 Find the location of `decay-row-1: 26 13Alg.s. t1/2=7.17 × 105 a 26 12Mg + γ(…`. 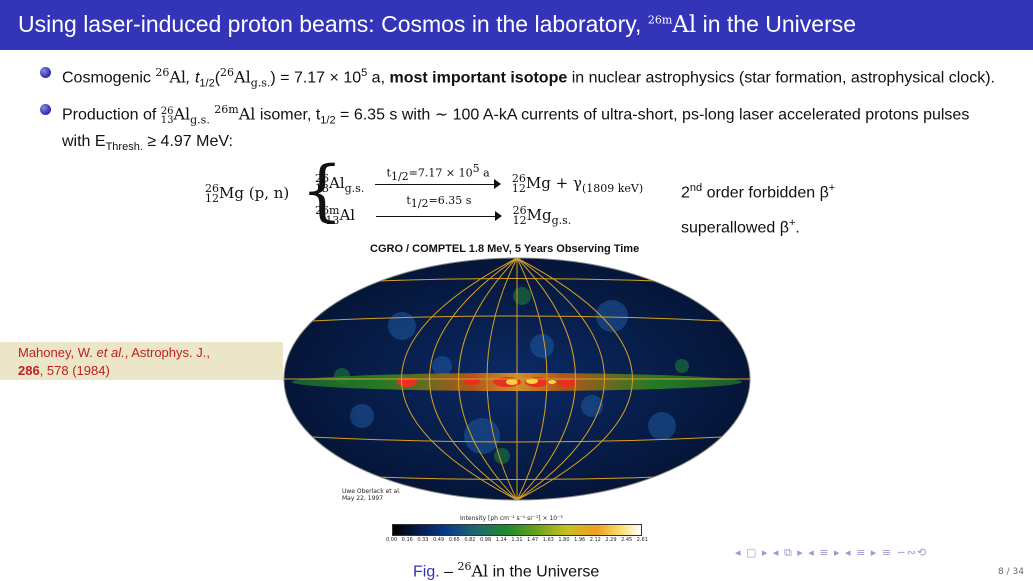

decay-row-1: 26 13Alg.s. t1/2=7.17 × 105 a 26 12Mg + γ(… is located at coordinates (479, 178).